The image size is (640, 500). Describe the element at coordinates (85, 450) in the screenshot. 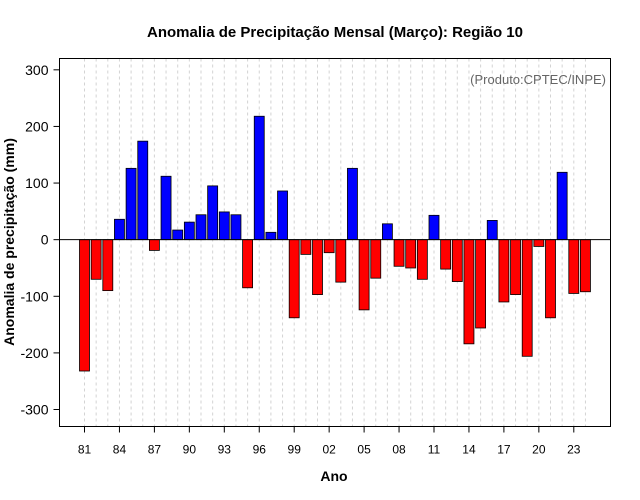

I see `x-tick-label: 81` at that location.